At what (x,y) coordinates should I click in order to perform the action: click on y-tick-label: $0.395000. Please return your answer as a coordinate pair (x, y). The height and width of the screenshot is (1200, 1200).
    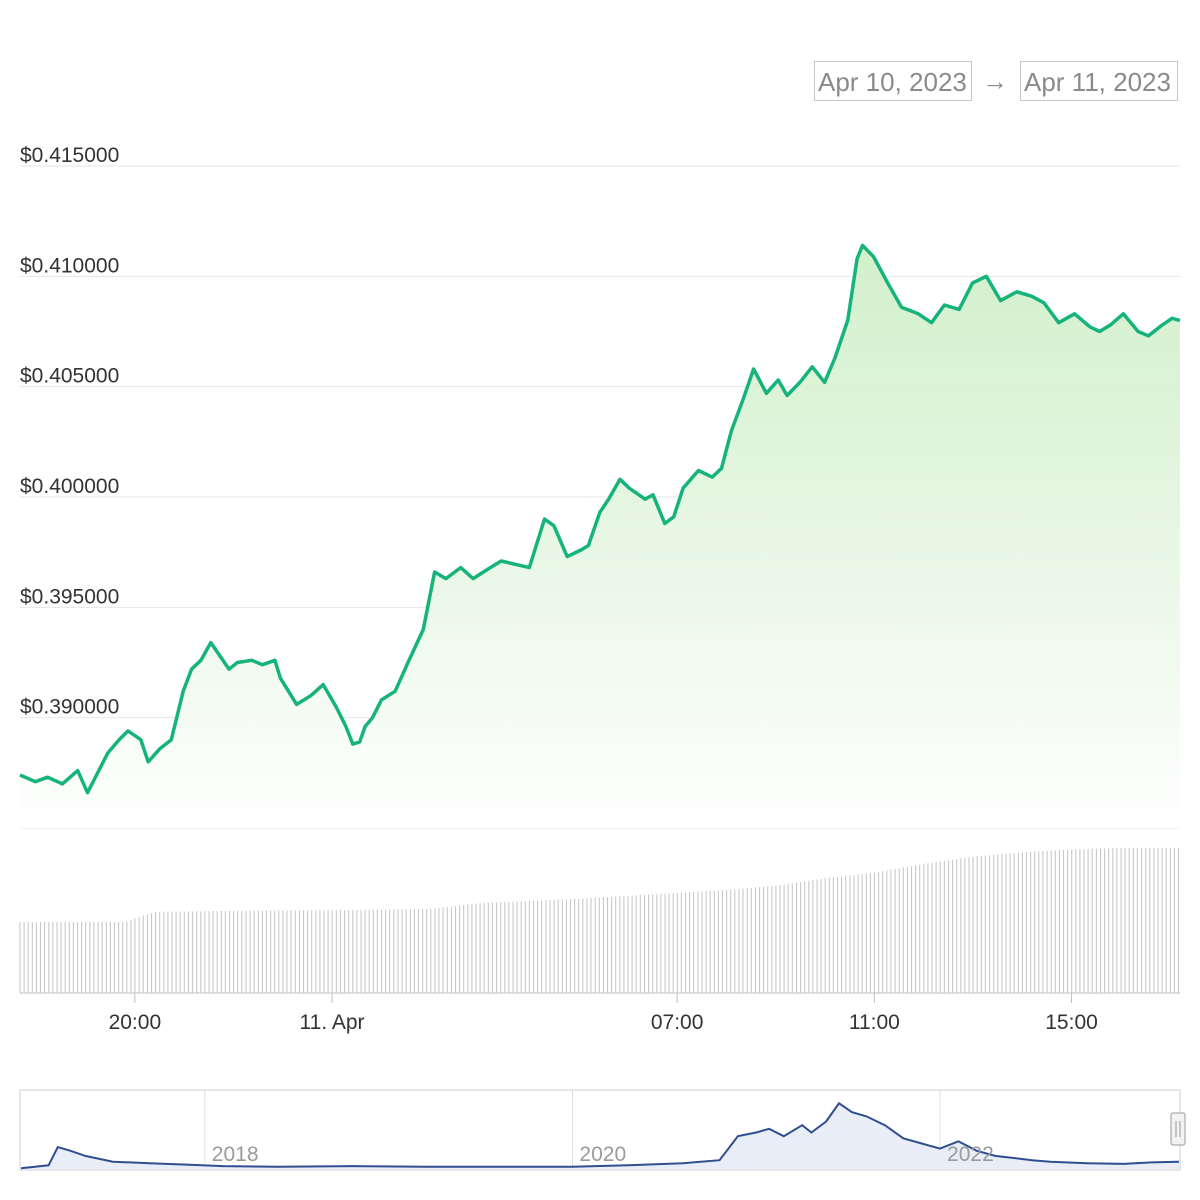
    Looking at the image, I should click on (69, 596).